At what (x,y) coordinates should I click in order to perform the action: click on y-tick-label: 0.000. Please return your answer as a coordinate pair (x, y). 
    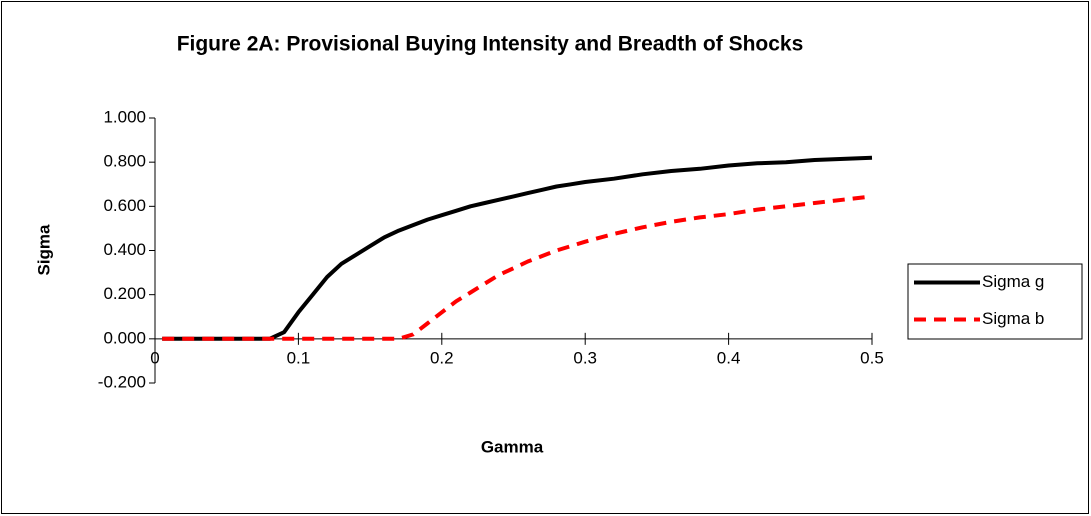
    Looking at the image, I should click on (124, 337).